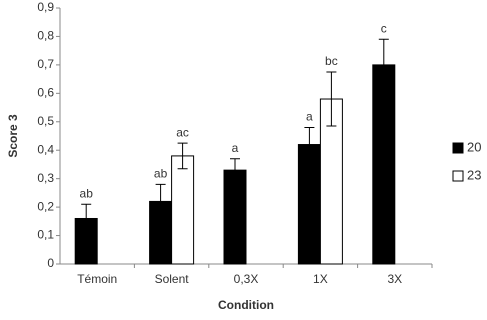 Image resolution: width=487 pixels, height=320 pixels. Describe the element at coordinates (45, 7) in the screenshot. I see `y-tick-label: 0,9` at that location.